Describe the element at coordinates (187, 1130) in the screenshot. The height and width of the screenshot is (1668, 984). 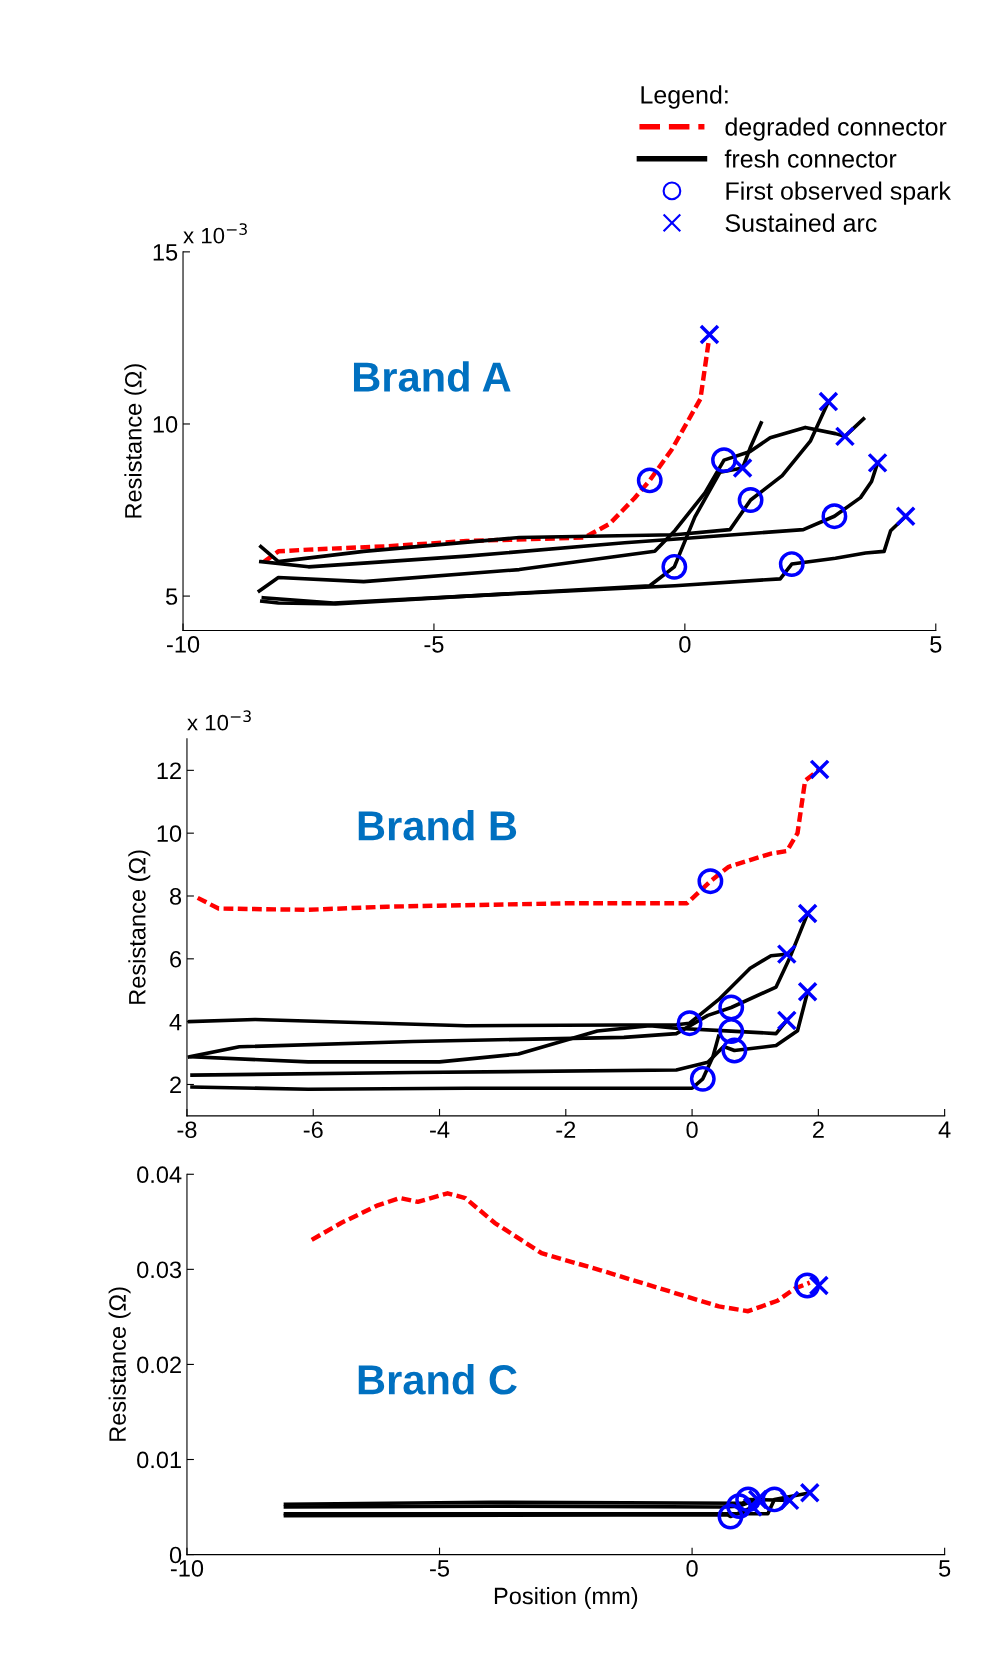
I see `x-tick-label: -8` at that location.